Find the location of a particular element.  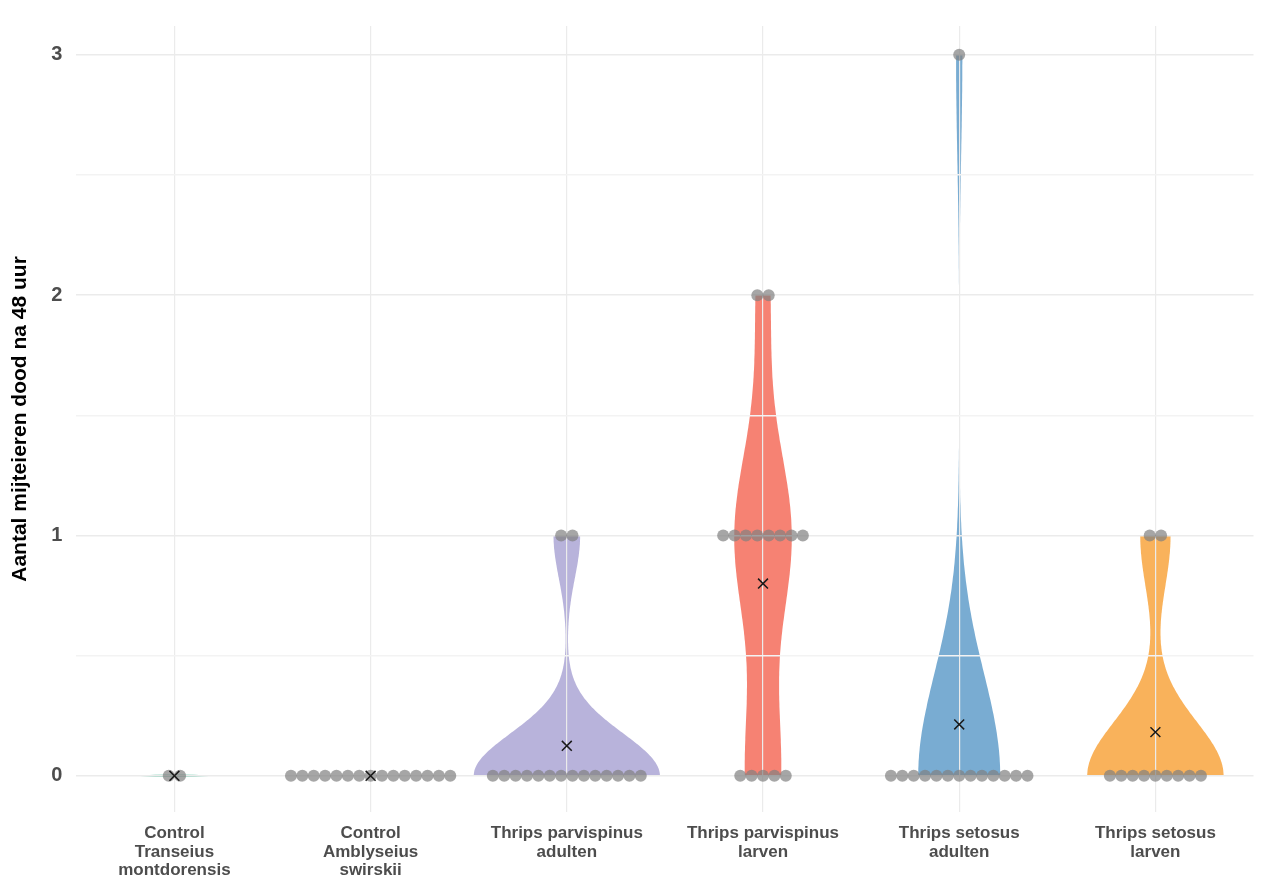

y-tick-label: 1 is located at coordinates (57, 534).